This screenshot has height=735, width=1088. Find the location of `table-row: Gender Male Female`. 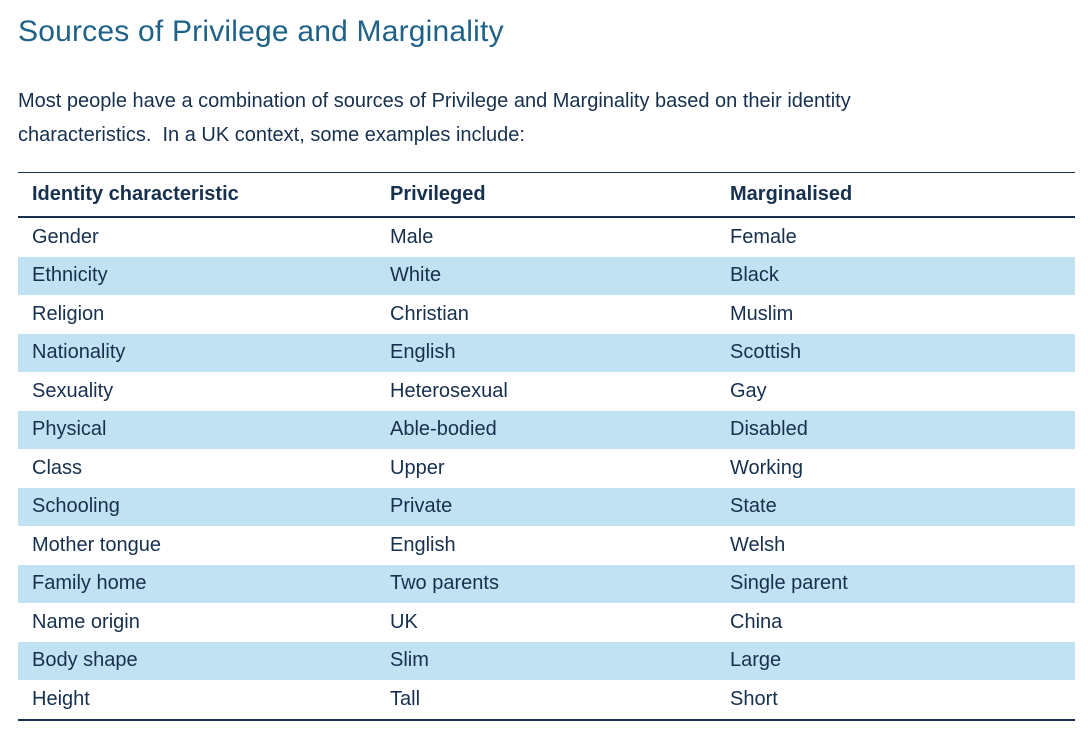

table-row: Gender Male Female is located at coordinates (546, 237).